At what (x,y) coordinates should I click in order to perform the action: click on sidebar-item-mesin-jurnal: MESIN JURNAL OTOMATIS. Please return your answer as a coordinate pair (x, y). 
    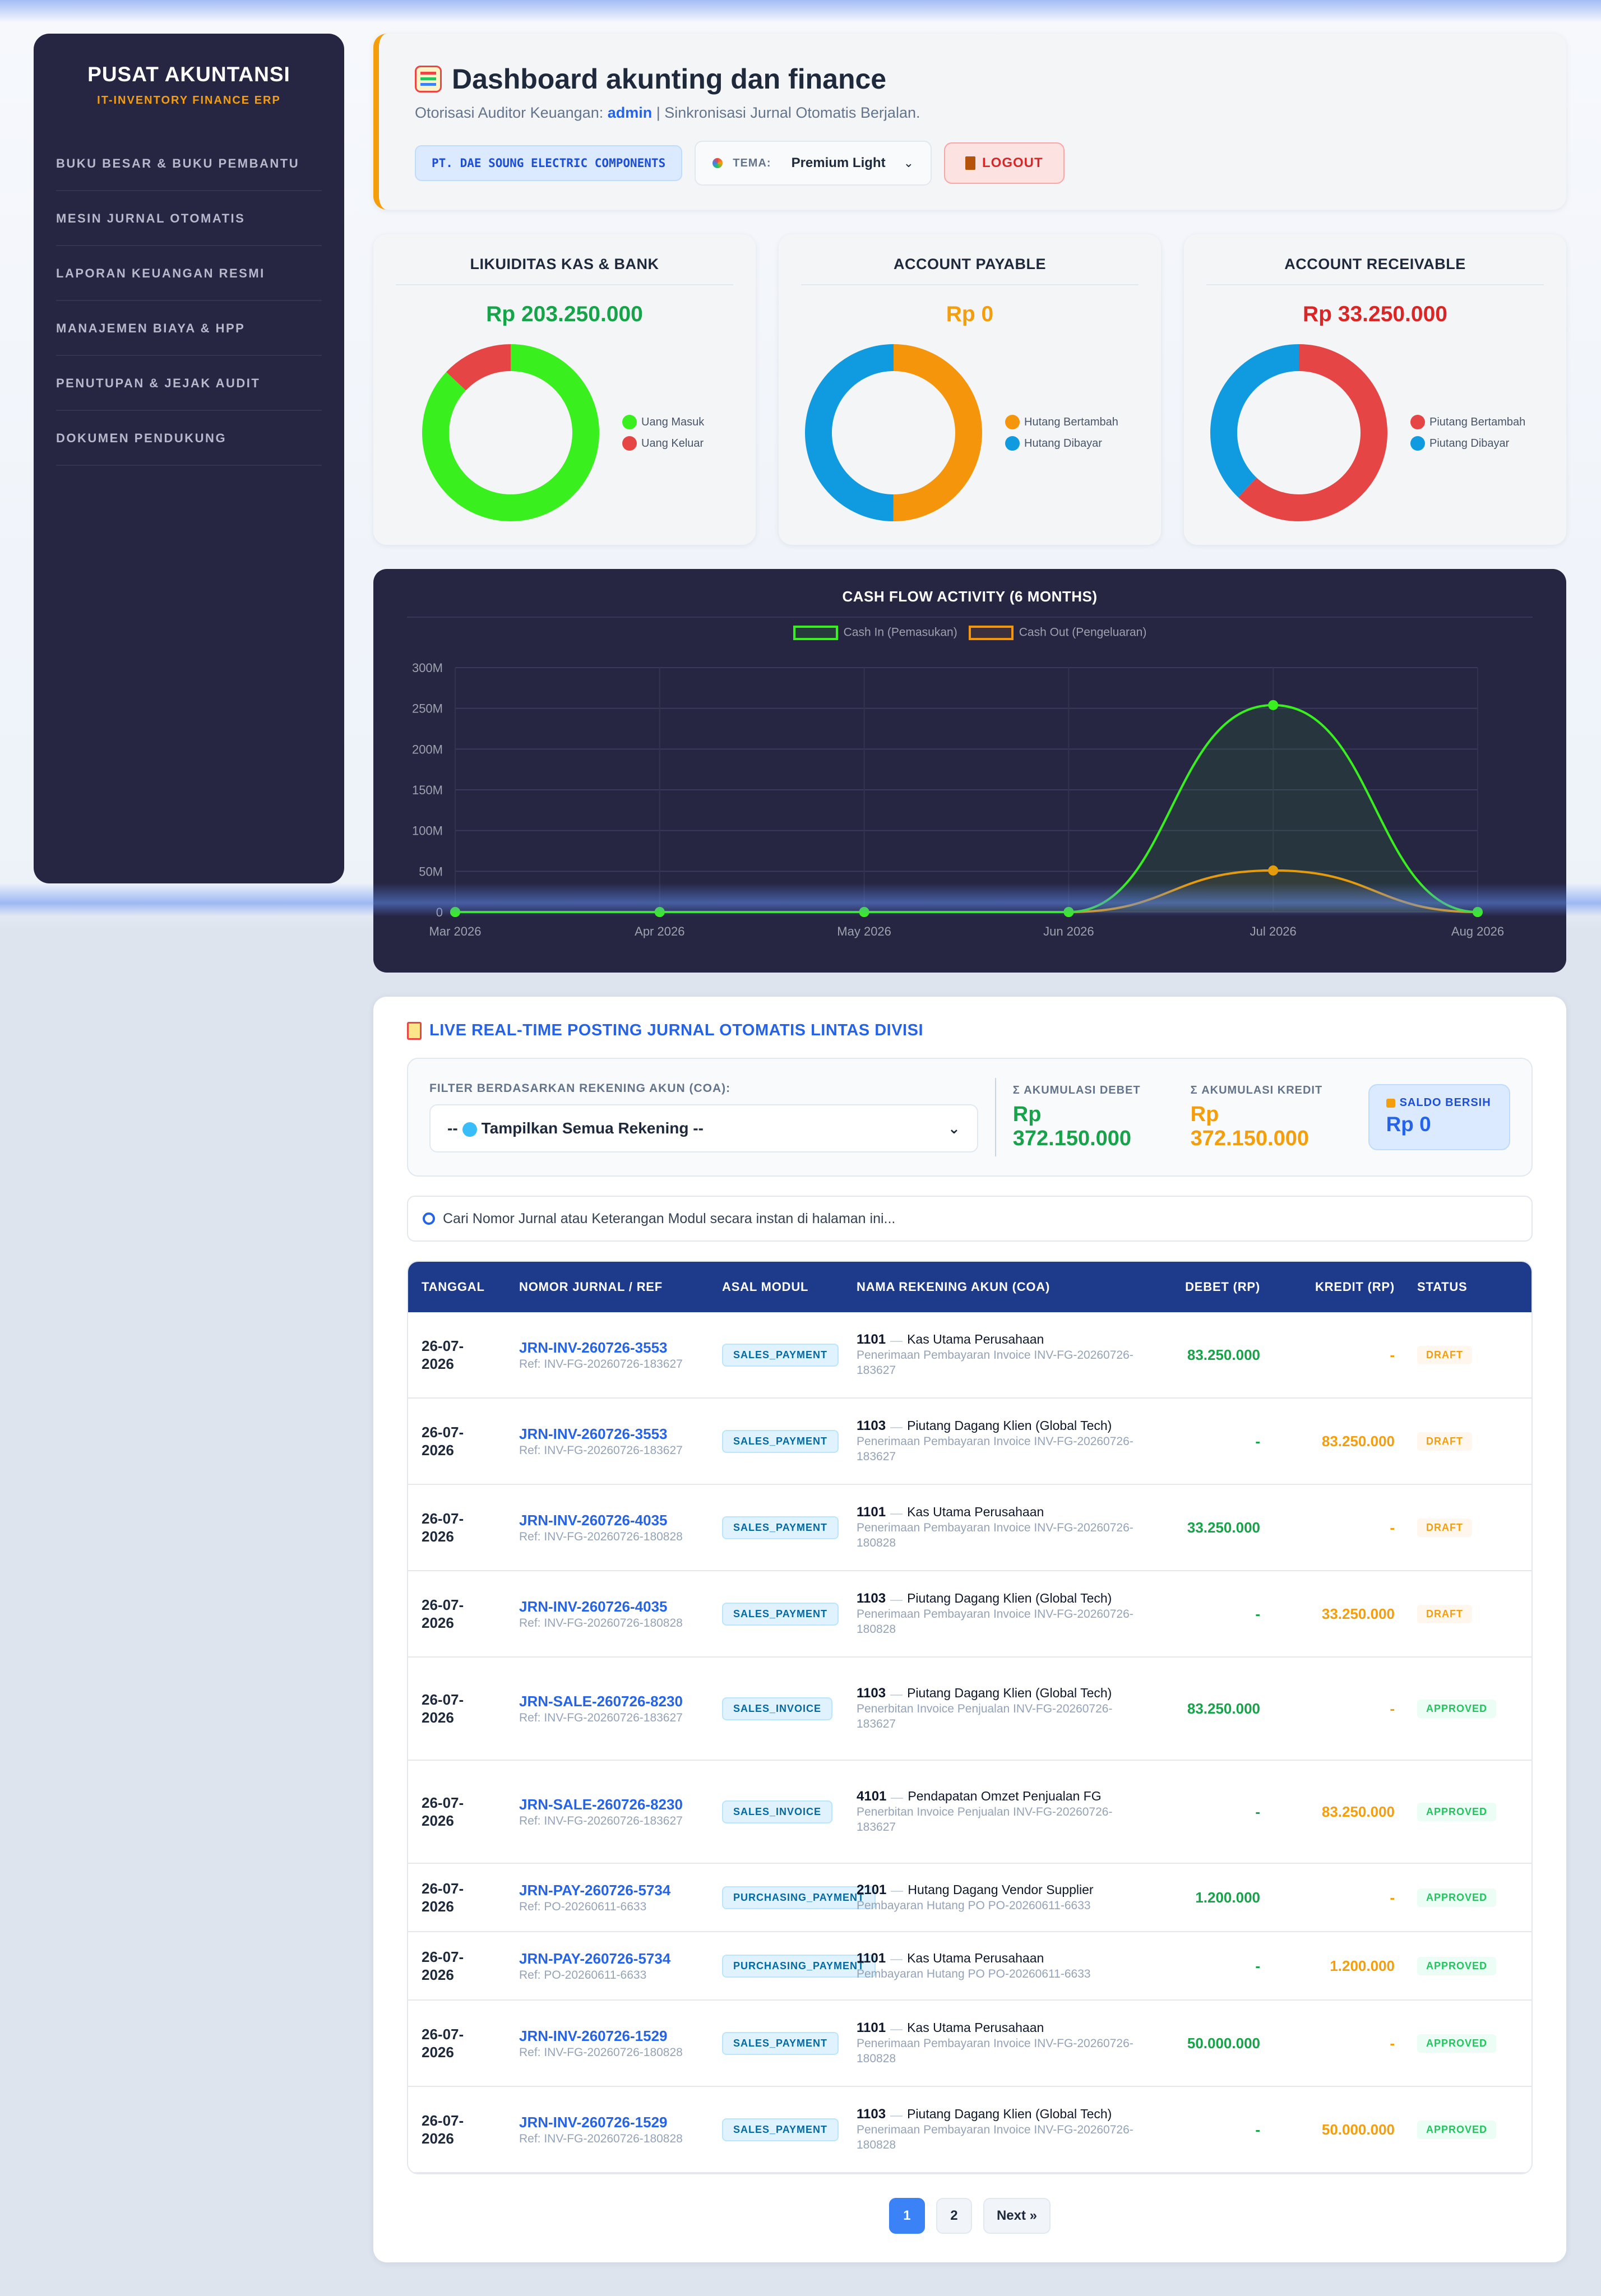
    Looking at the image, I should click on (189, 218).